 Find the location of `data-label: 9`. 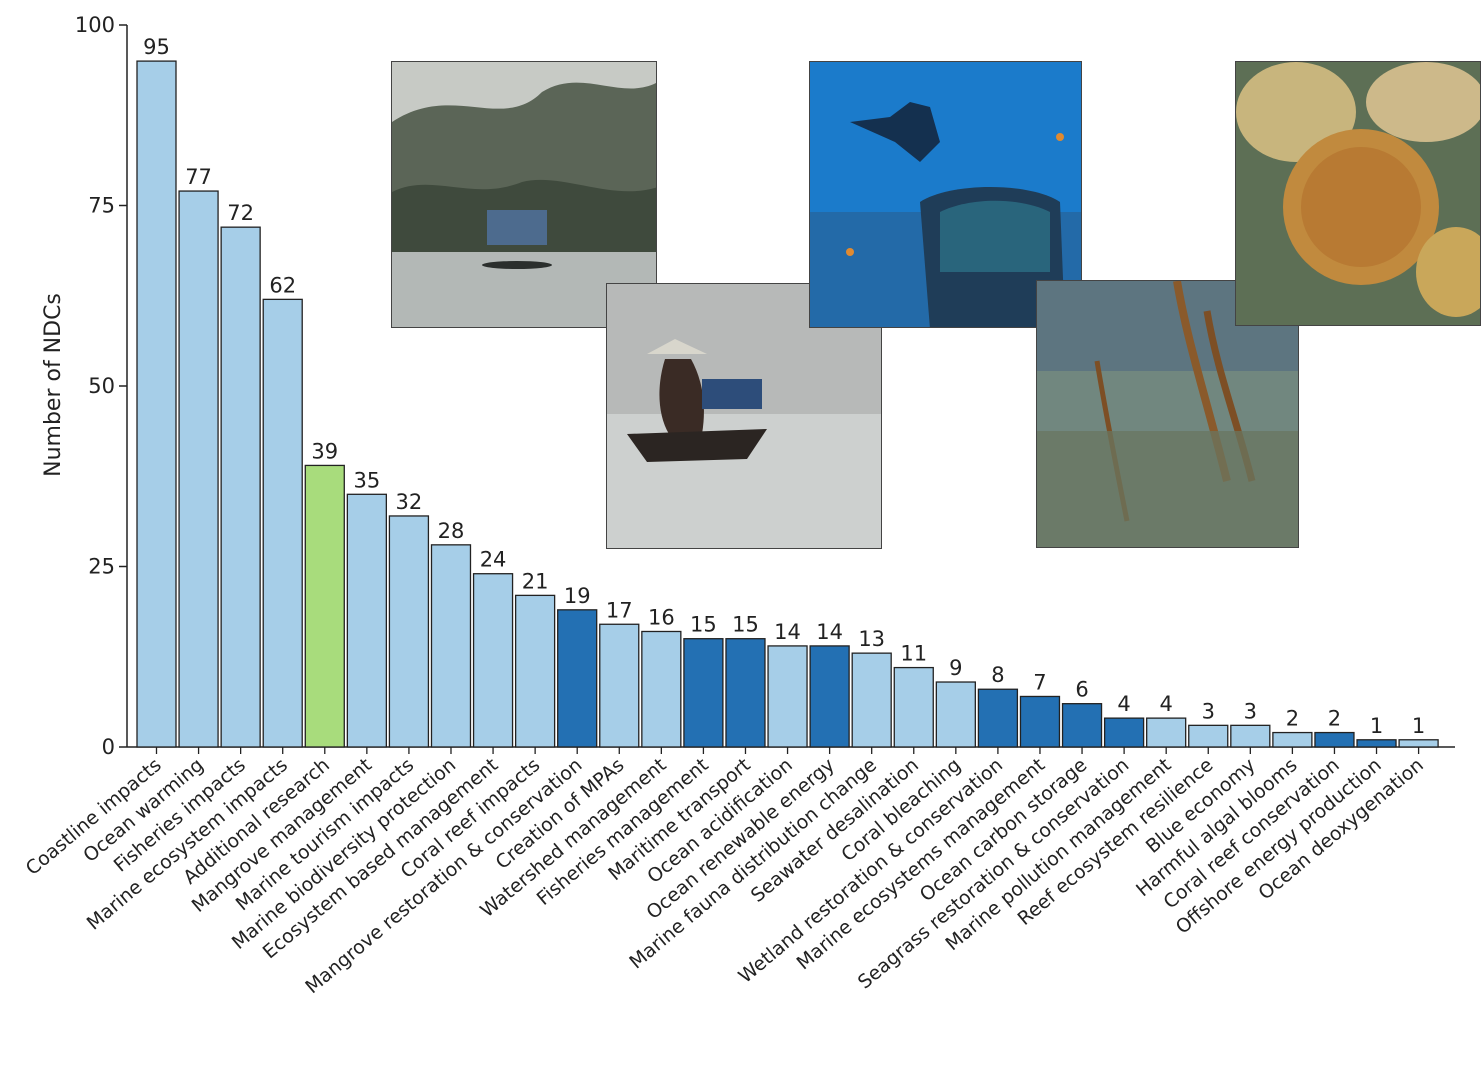

data-label: 9 is located at coordinates (955, 668).